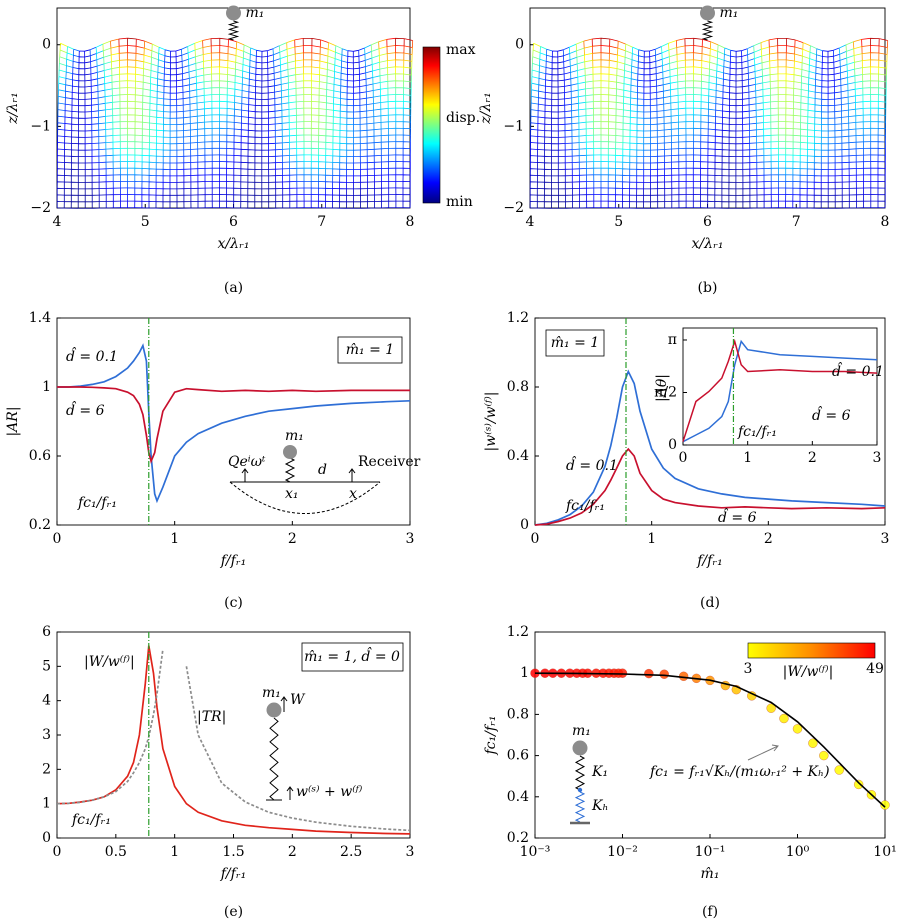  Describe the element at coordinates (513, 208) in the screenshot. I see `y-tick-label: −2` at that location.